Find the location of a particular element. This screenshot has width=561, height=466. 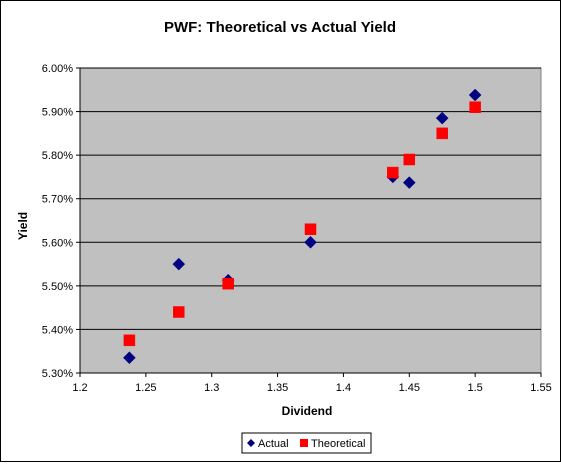

y-tick-label: 5.70% is located at coordinates (57, 200).